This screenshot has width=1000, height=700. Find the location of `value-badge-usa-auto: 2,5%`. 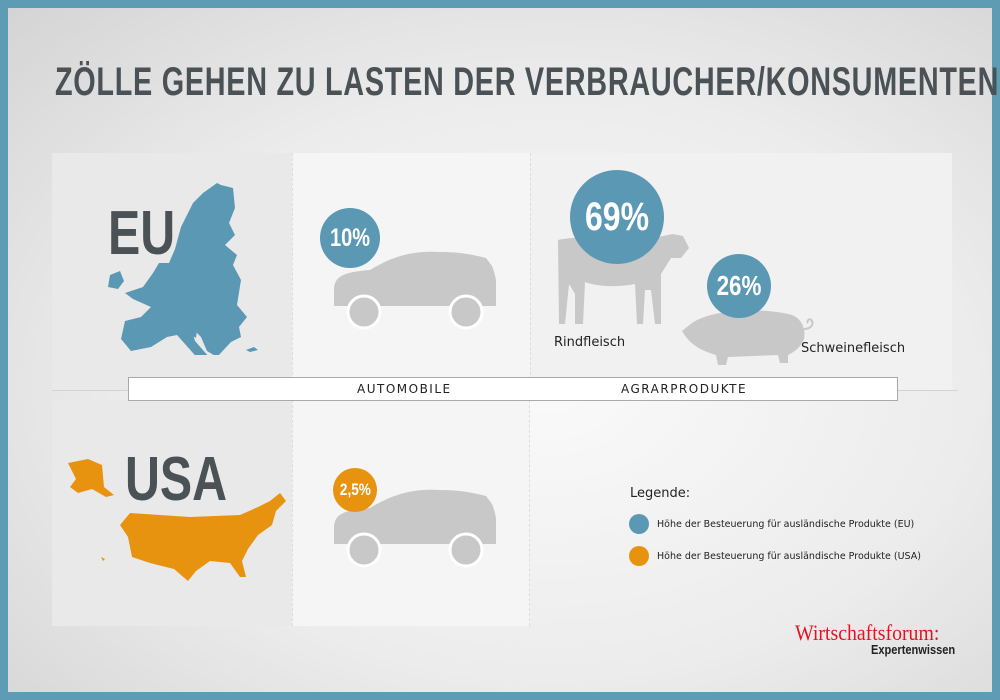

value-badge-usa-auto: 2,5% is located at coordinates (355, 490).